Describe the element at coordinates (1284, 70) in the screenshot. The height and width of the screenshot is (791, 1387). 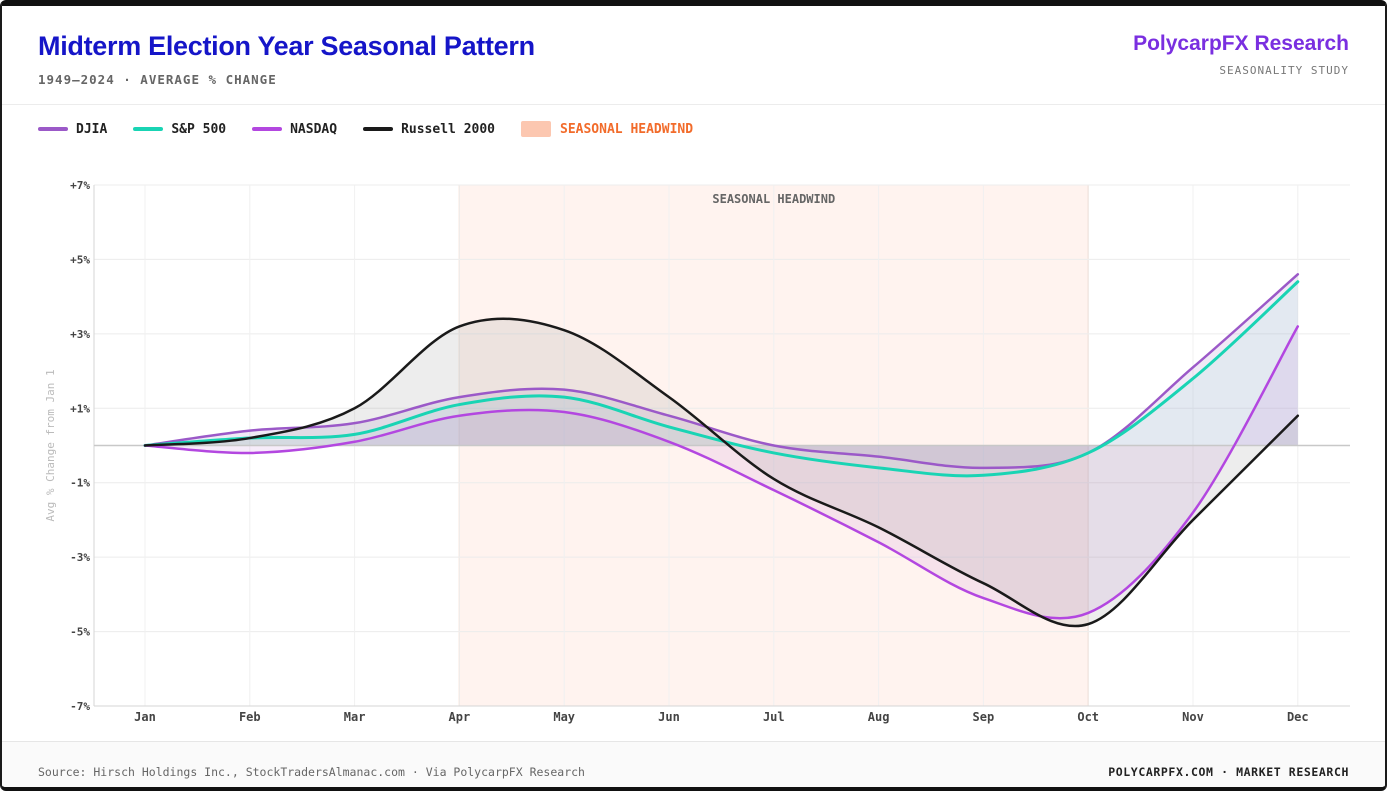
I see `brand-subtitle: SEASONALITY STUDY` at that location.